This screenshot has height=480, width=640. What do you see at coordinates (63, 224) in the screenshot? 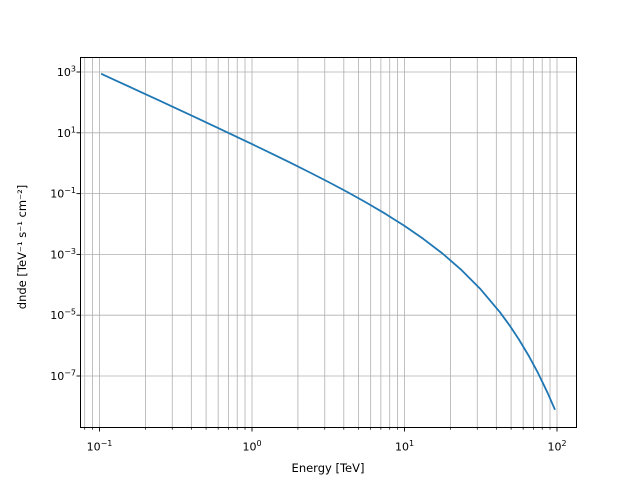
I see `y-tick-labels: 10³ 10¹ 10⁻¹ 10⁻³ 10⁻⁵ 10⁻⁷` at bounding box center [63, 224].